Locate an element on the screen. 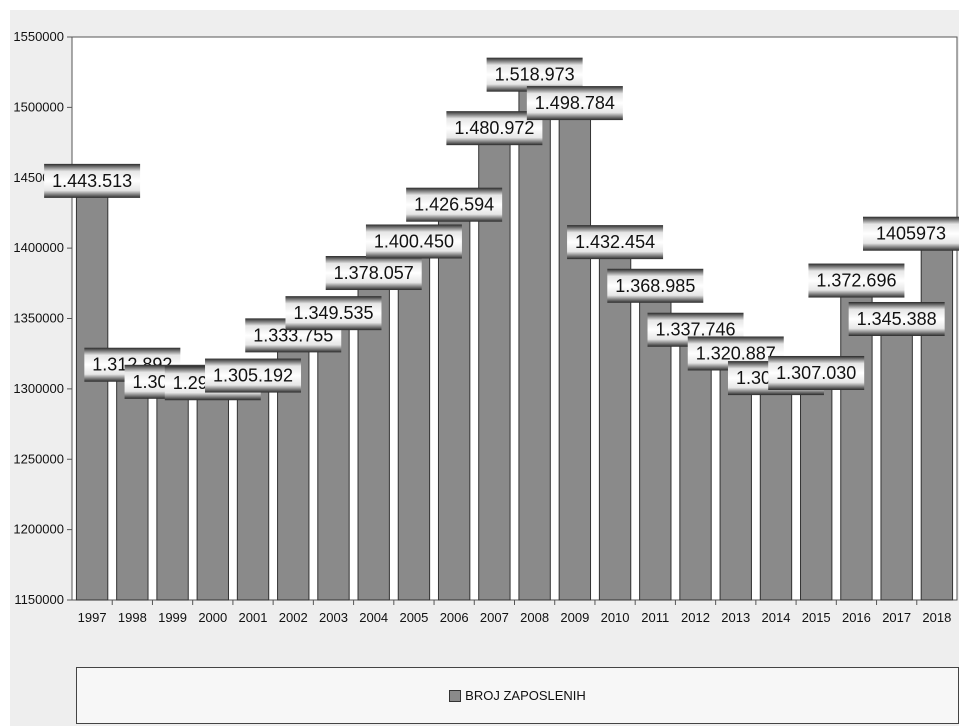 The image size is (959, 726). data-label-2016: 1.372.696 is located at coordinates (856, 280).